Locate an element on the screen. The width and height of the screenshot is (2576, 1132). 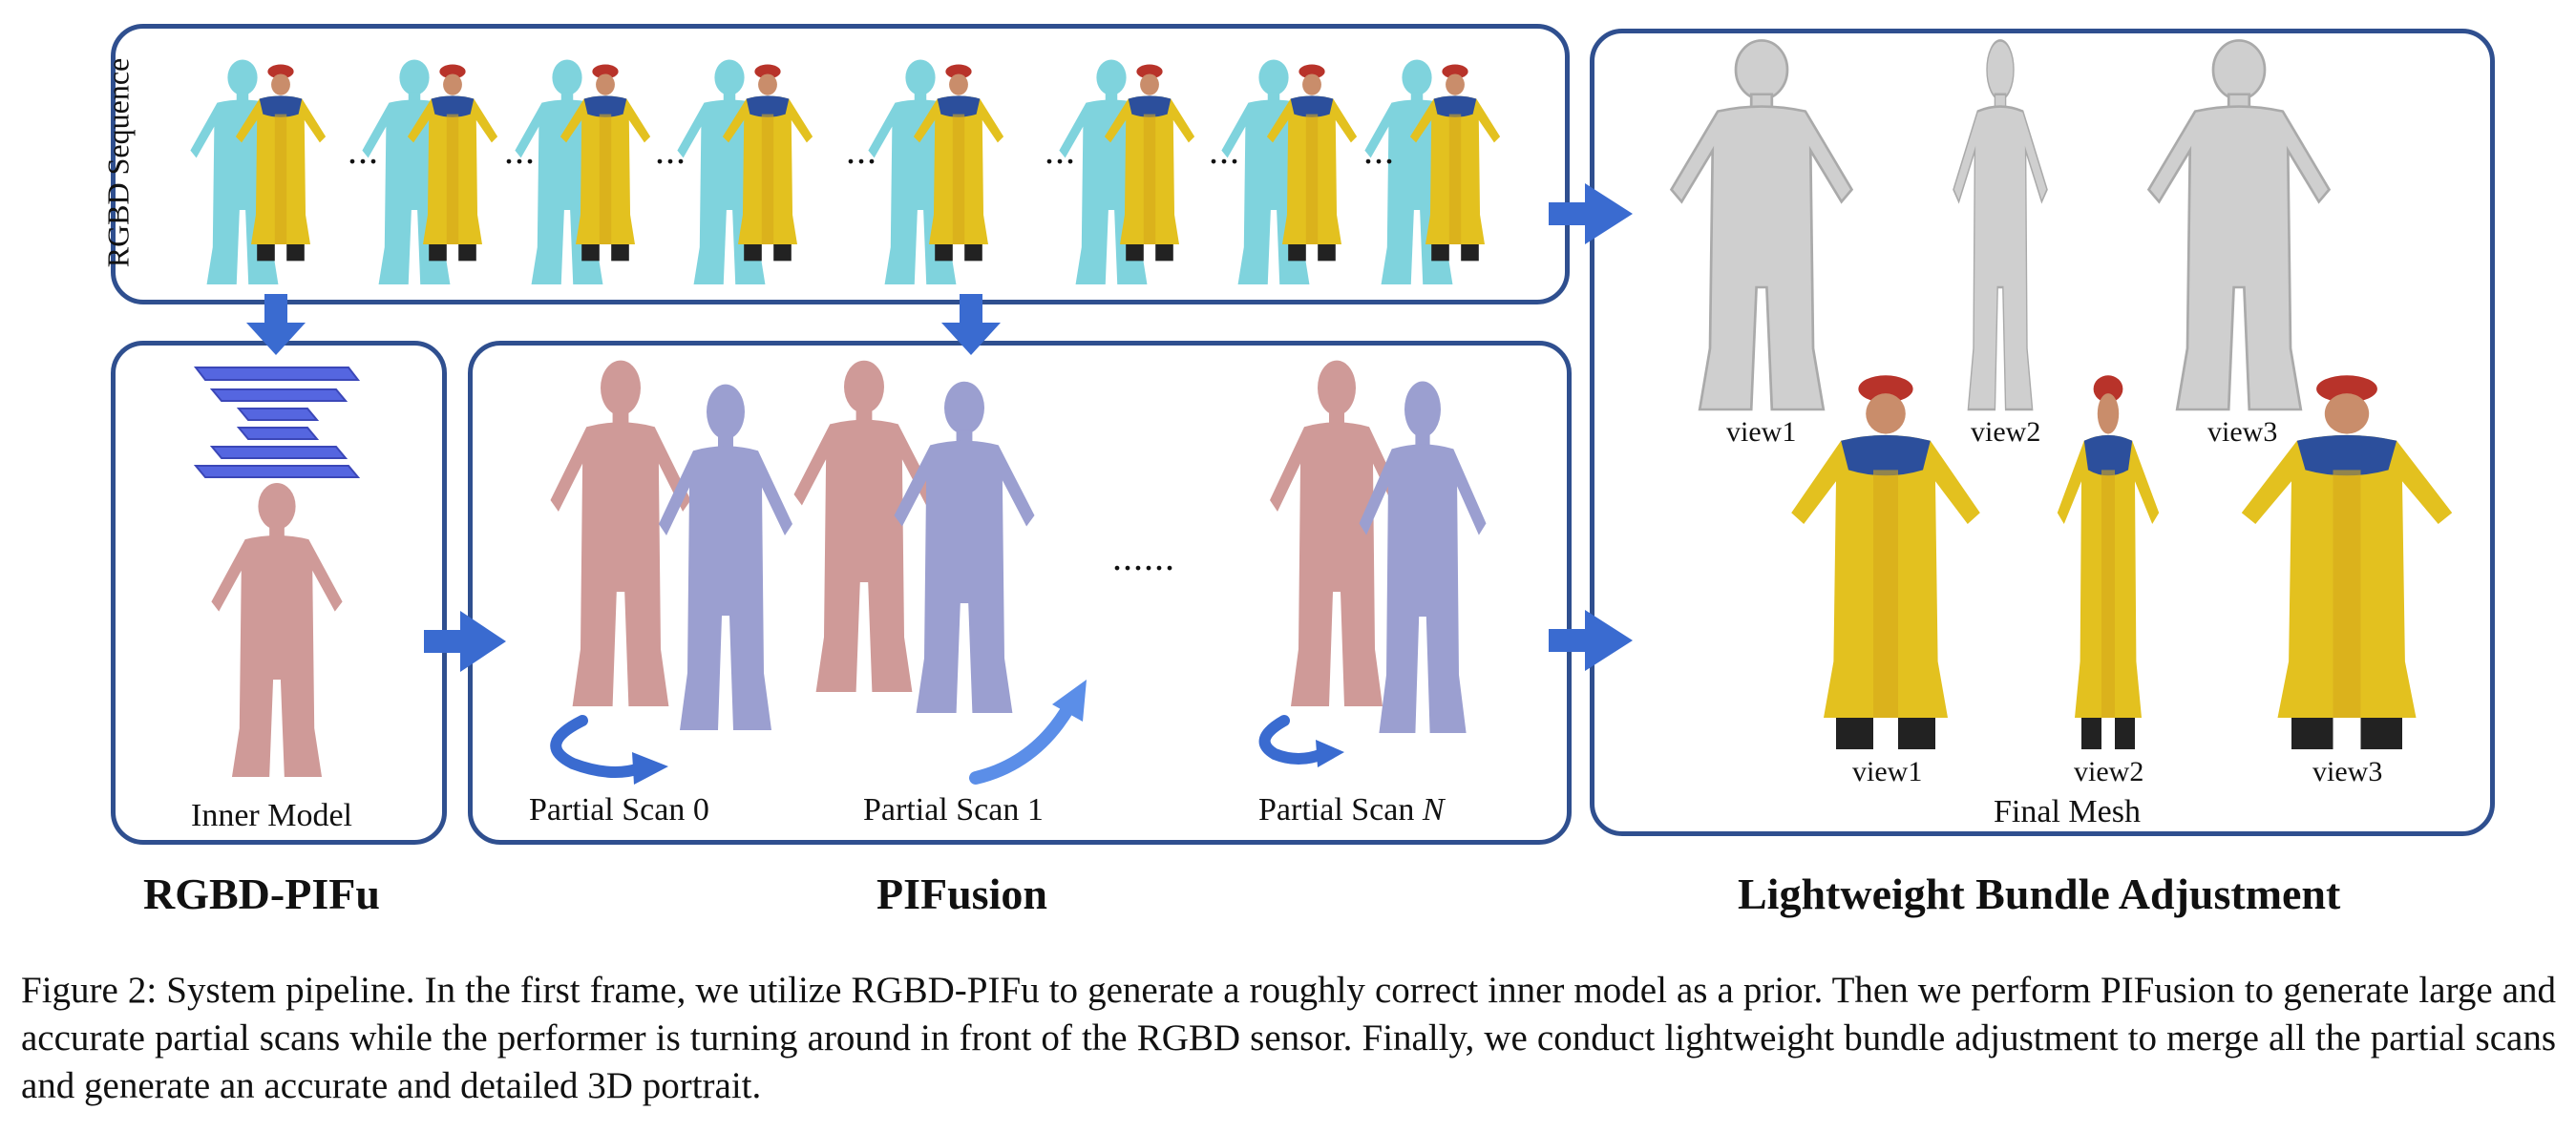
partial-scan-n-index: N is located at coordinates (1433, 810).